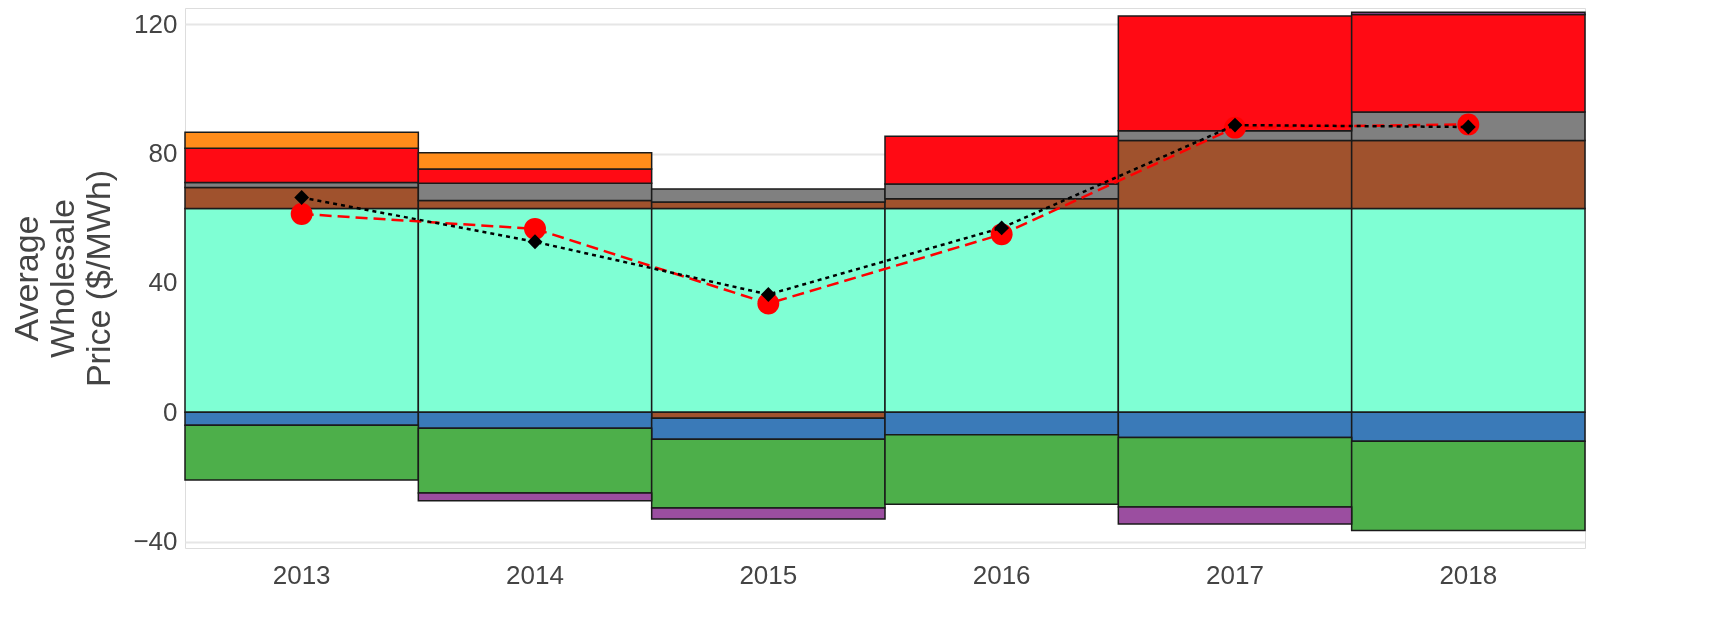 The height and width of the screenshot is (627, 1710). Describe the element at coordinates (535, 574) in the screenshot. I see `x-tick-label: 2014` at that location.